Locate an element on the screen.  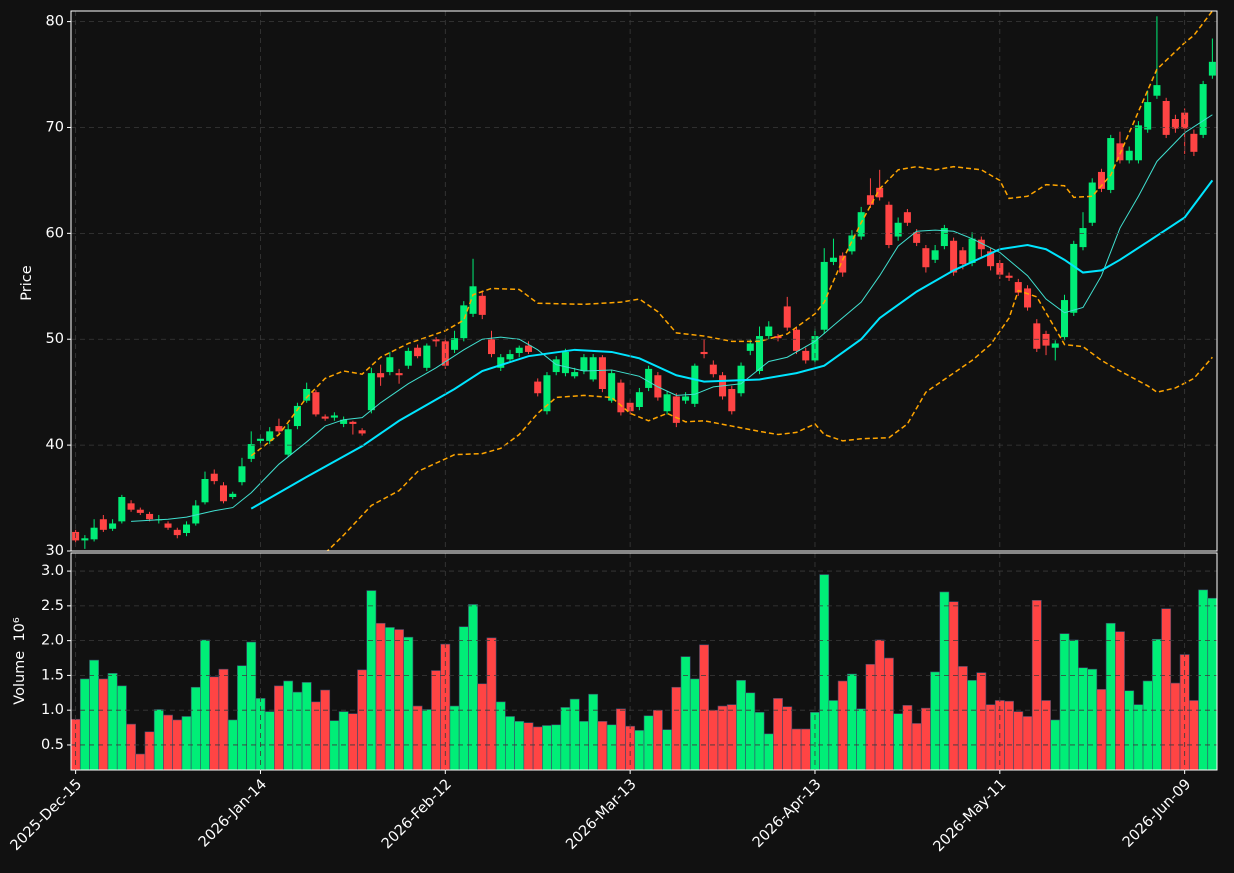
y-tick-label: 60 is located at coordinates (55, 233).